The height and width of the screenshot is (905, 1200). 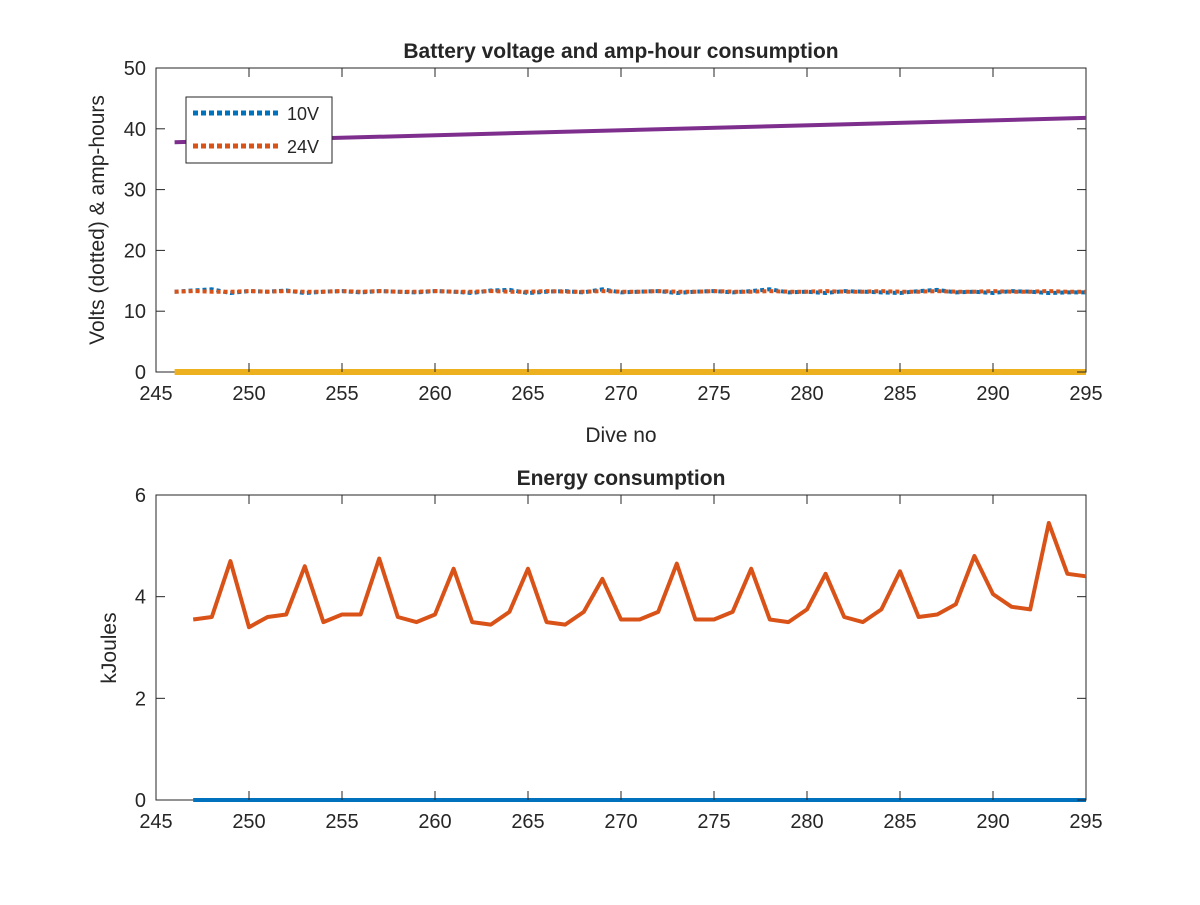 What do you see at coordinates (135, 130) in the screenshot?
I see `voltage-y-tick-label: 40` at bounding box center [135, 130].